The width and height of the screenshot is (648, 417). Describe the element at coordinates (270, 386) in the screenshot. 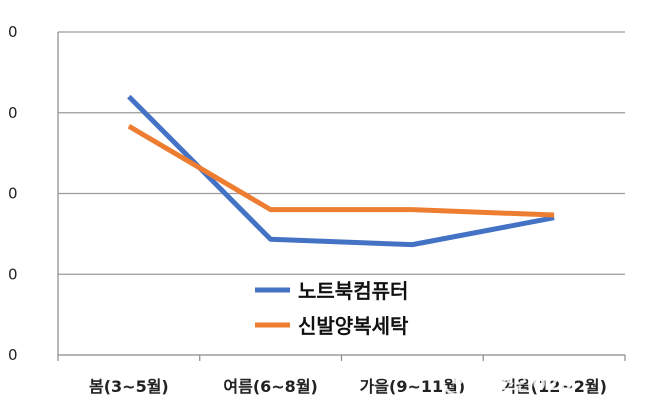

I see `x-tick-label: 여름(6~8월)` at that location.